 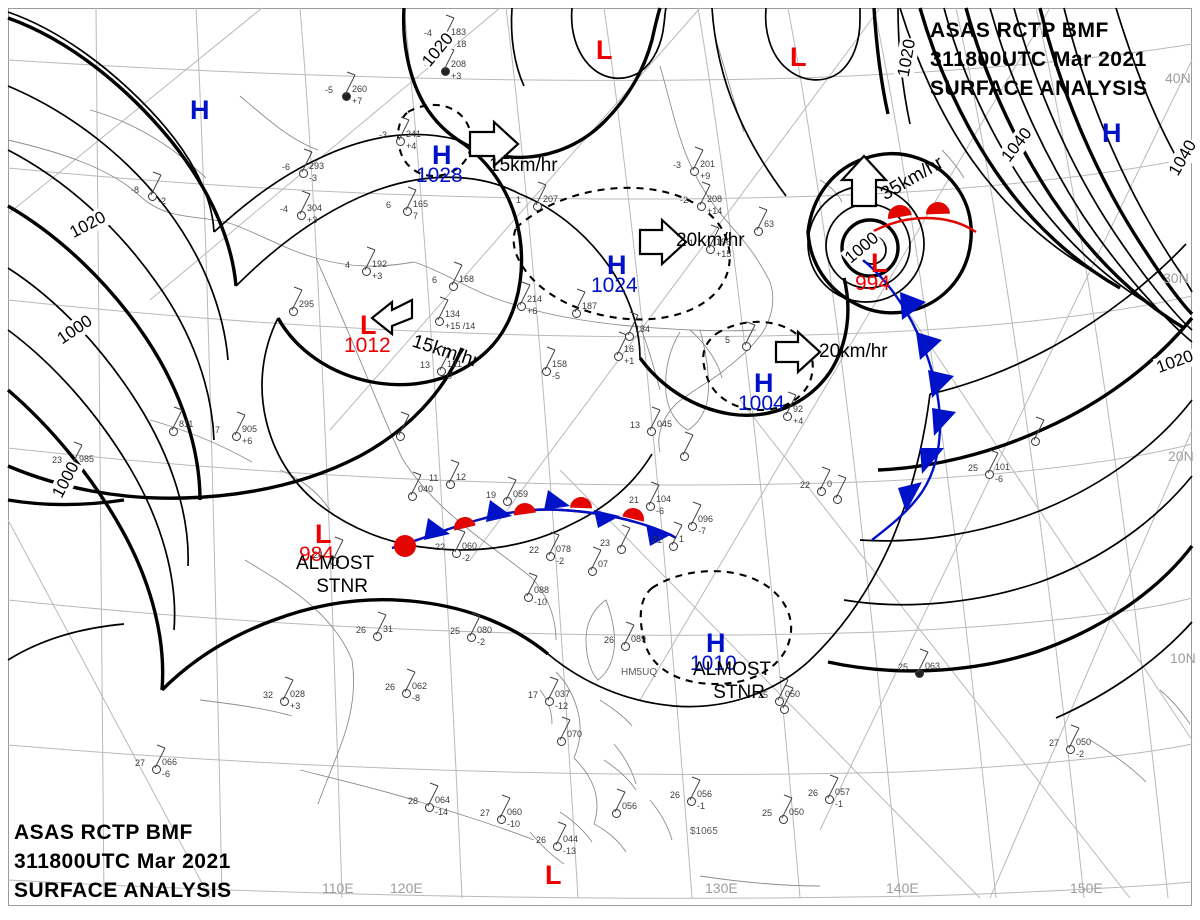 I want to click on station-temperature: -2, so click(x=684, y=200).